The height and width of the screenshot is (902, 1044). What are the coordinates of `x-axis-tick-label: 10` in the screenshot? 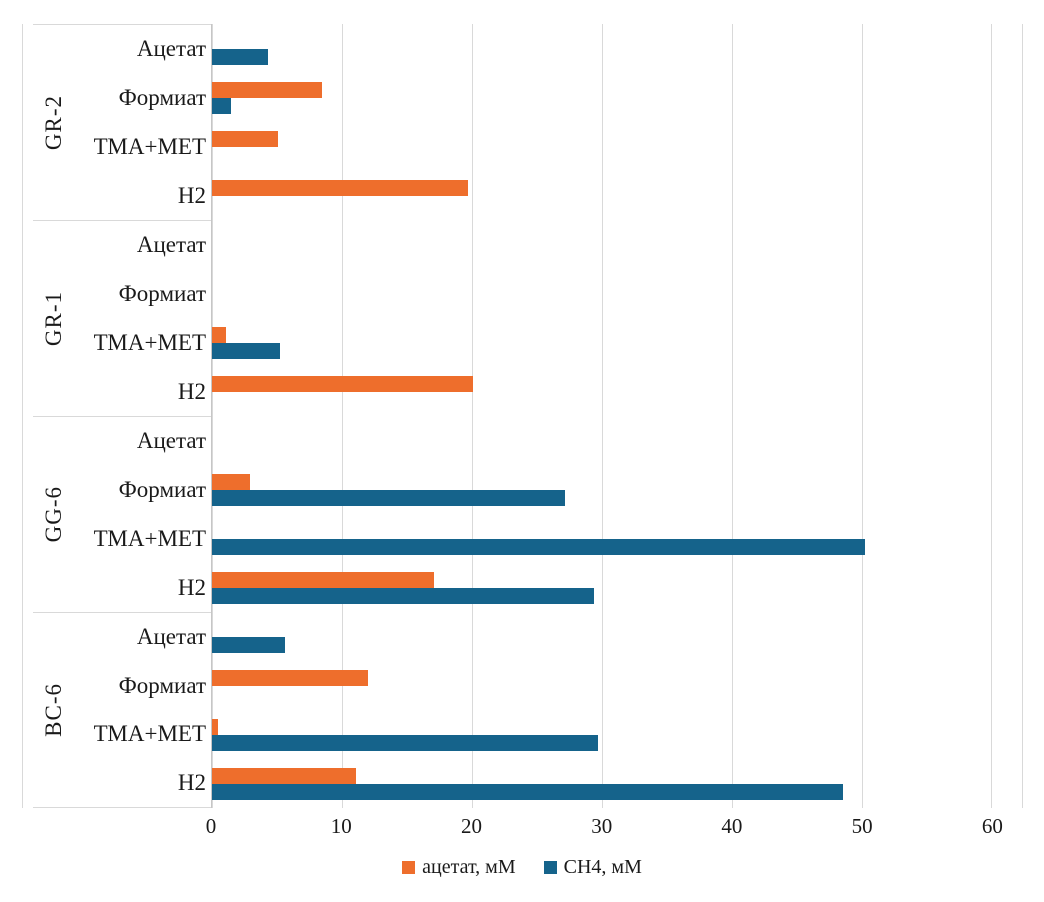 It's located at (341, 826).